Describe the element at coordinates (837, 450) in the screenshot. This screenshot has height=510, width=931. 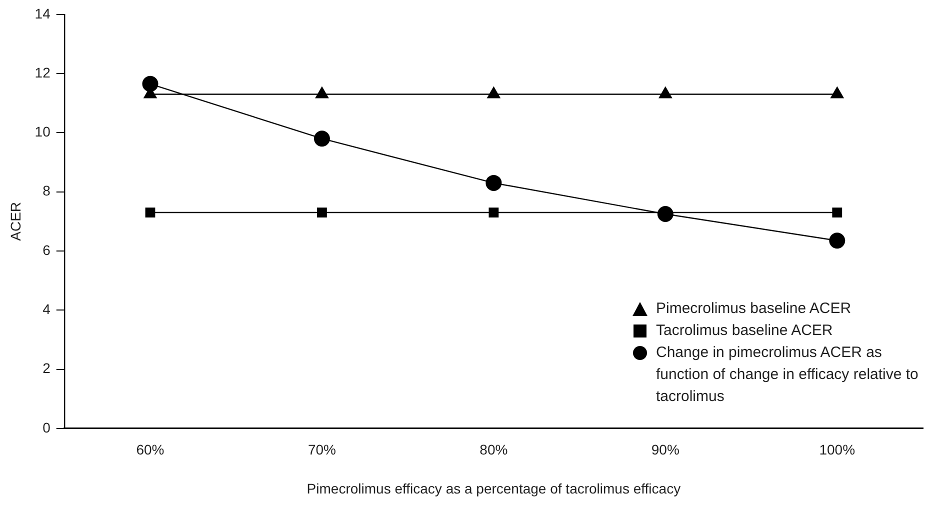
I see `x-tick-label: 100%` at that location.